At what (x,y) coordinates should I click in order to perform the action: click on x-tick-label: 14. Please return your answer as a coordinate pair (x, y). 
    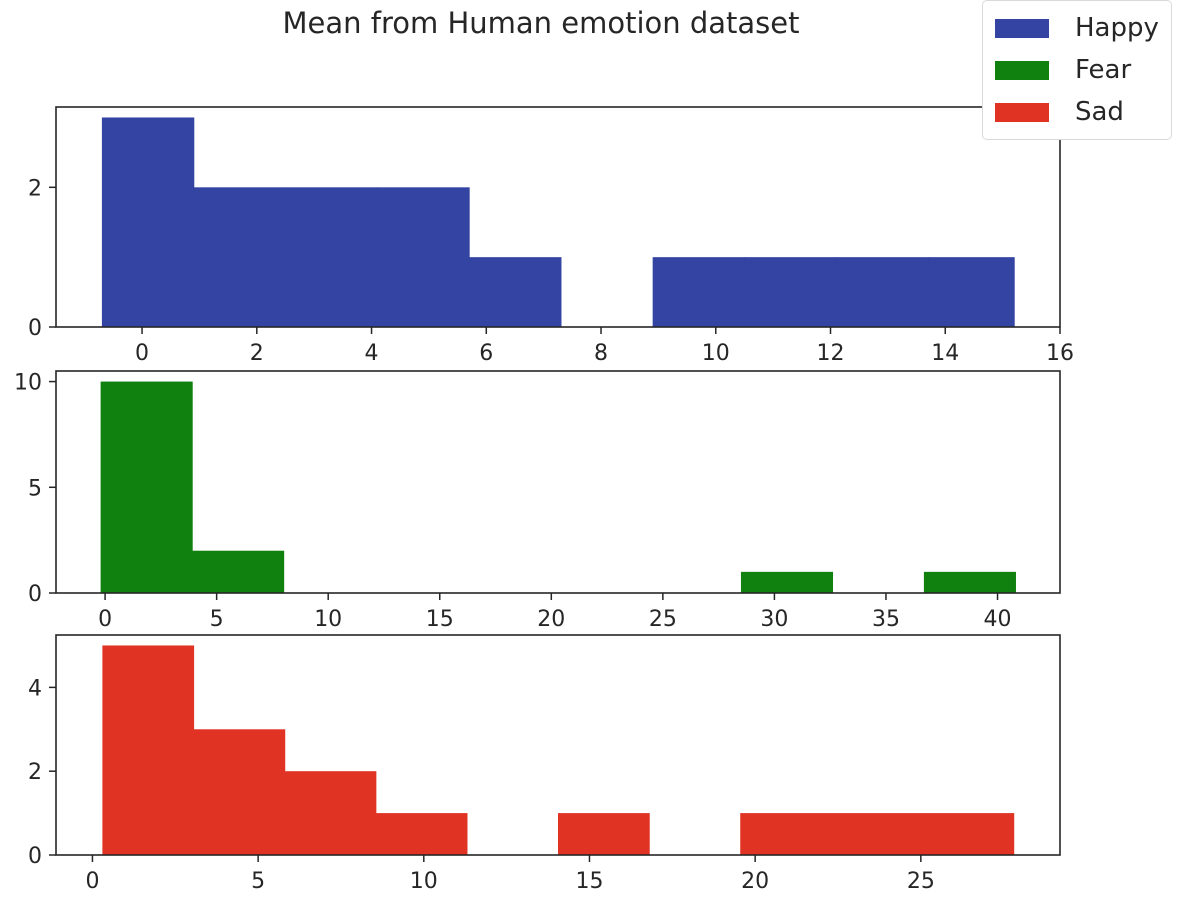
    Looking at the image, I should click on (945, 353).